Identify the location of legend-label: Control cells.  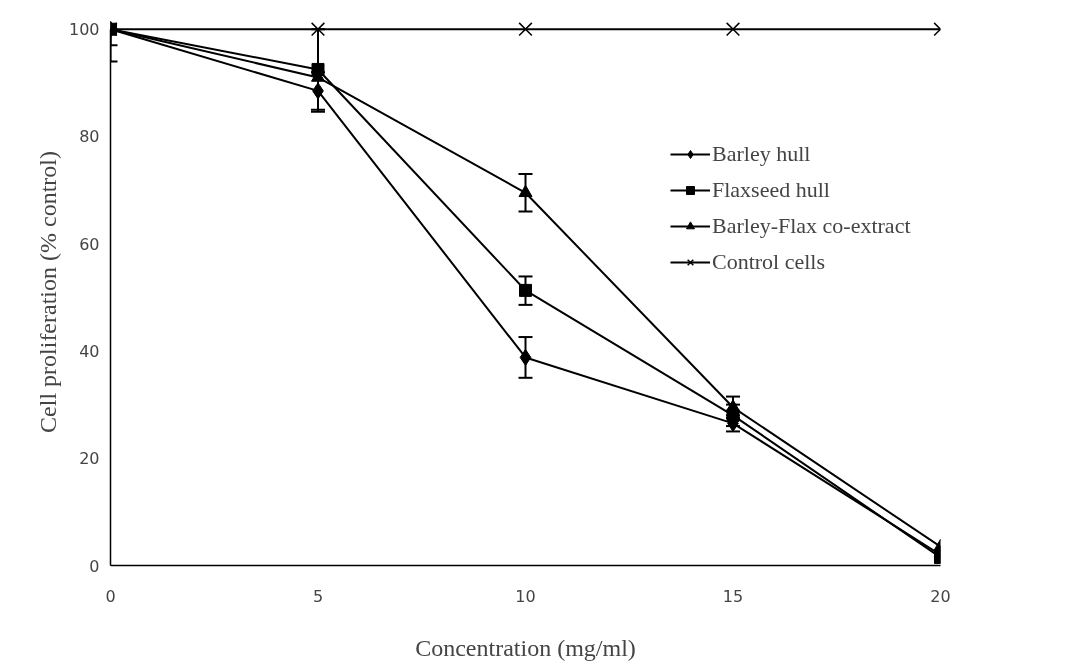
(769, 262).